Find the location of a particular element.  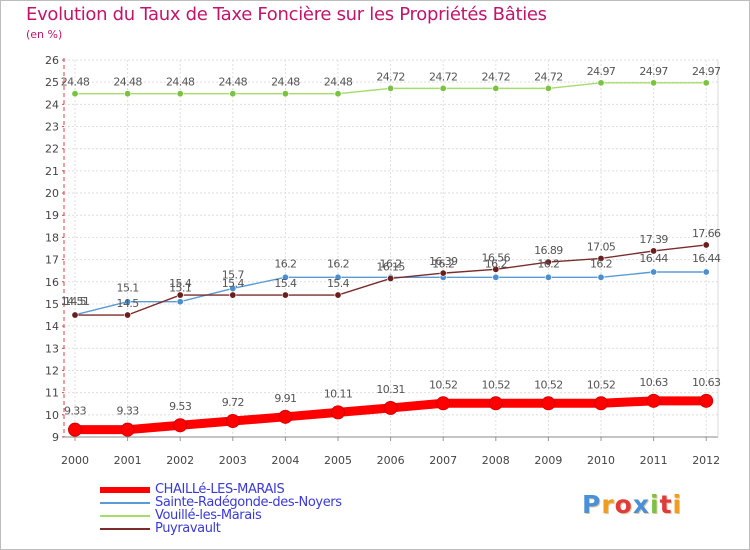

y-tick-label: 16 is located at coordinates (52, 282).